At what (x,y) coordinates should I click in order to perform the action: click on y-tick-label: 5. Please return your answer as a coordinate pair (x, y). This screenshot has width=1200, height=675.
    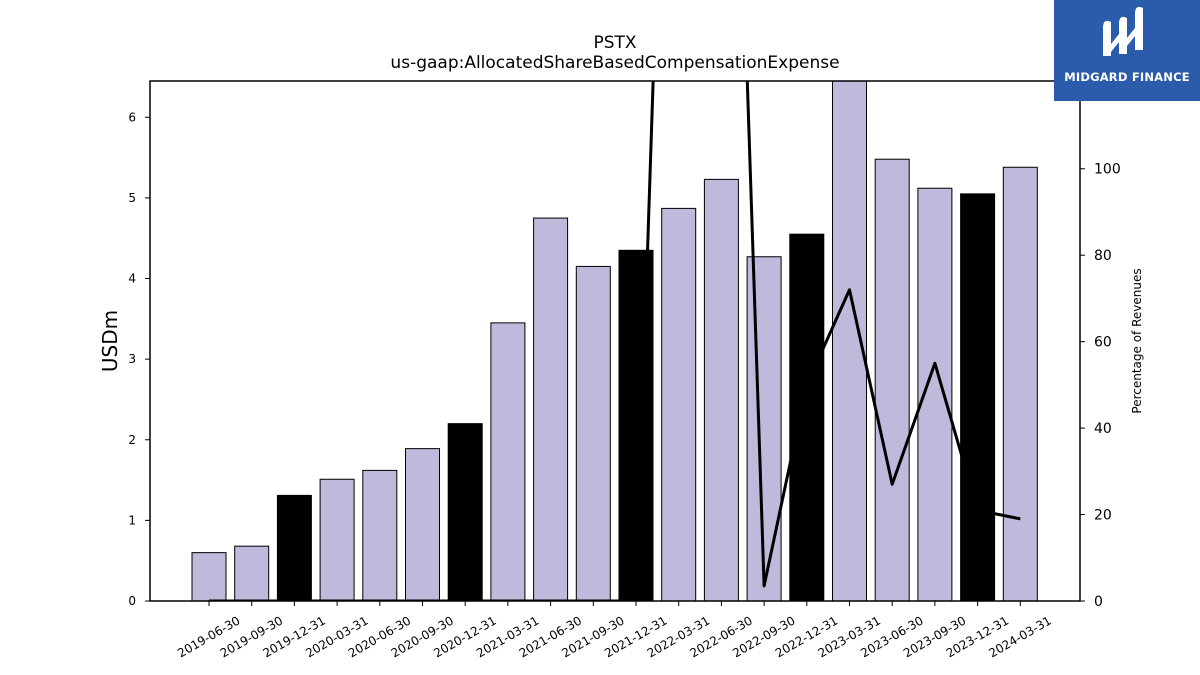
    Looking at the image, I should click on (132, 198).